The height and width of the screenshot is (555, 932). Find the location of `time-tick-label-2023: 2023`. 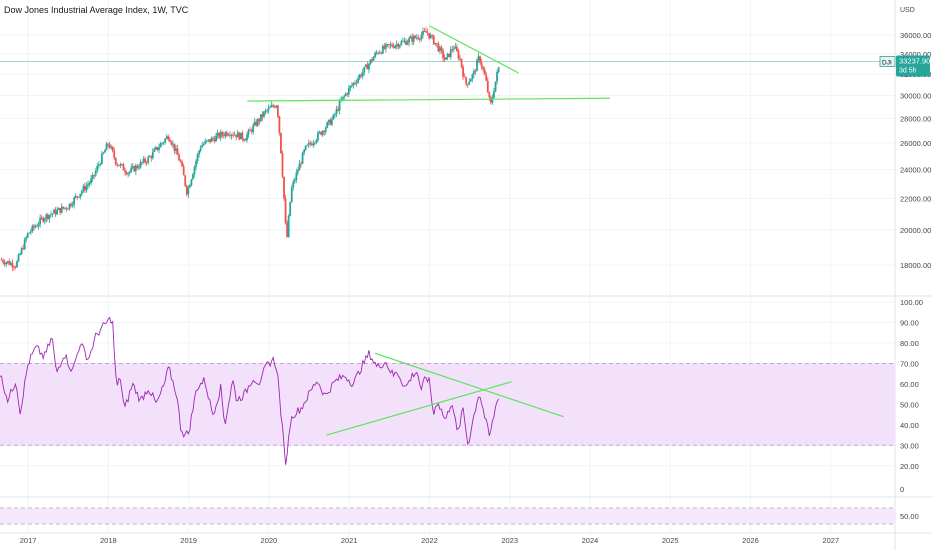

time-tick-label-2023: 2023 is located at coordinates (509, 540).